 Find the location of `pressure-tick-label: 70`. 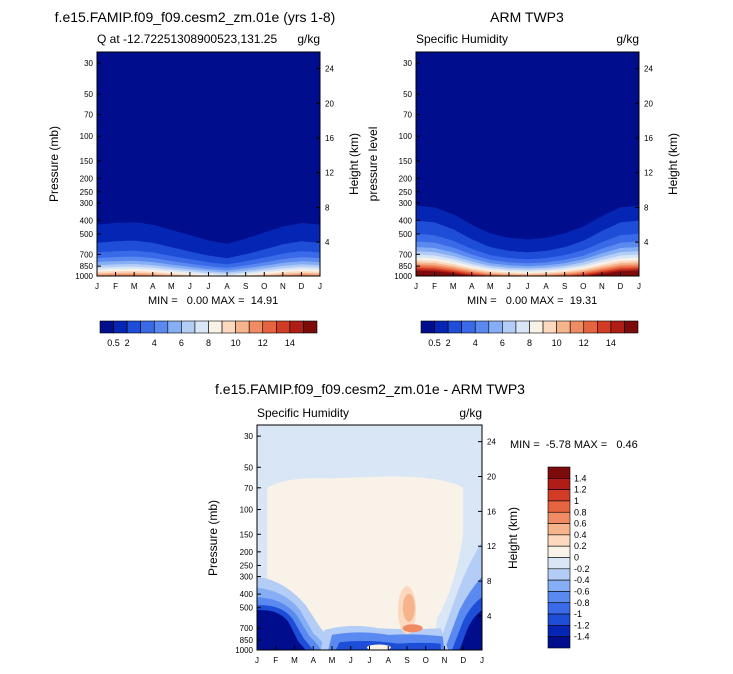

pressure-tick-label: 70 is located at coordinates (248, 488).